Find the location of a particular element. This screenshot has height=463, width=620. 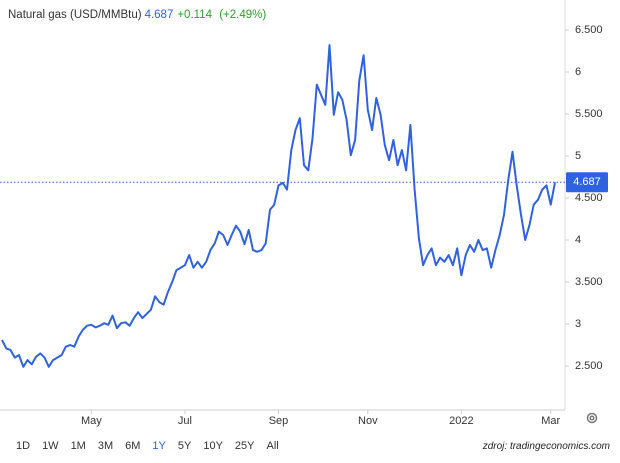

range-button: 5Y is located at coordinates (184, 446).